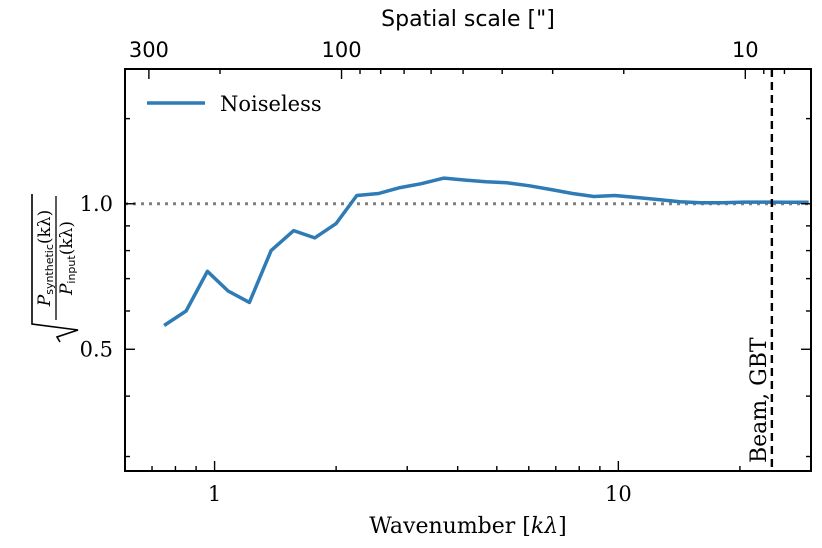 Image resolution: width=822 pixels, height=548 pixels. Describe the element at coordinates (96, 204) in the screenshot. I see `y-tick-label: 1.0` at that location.